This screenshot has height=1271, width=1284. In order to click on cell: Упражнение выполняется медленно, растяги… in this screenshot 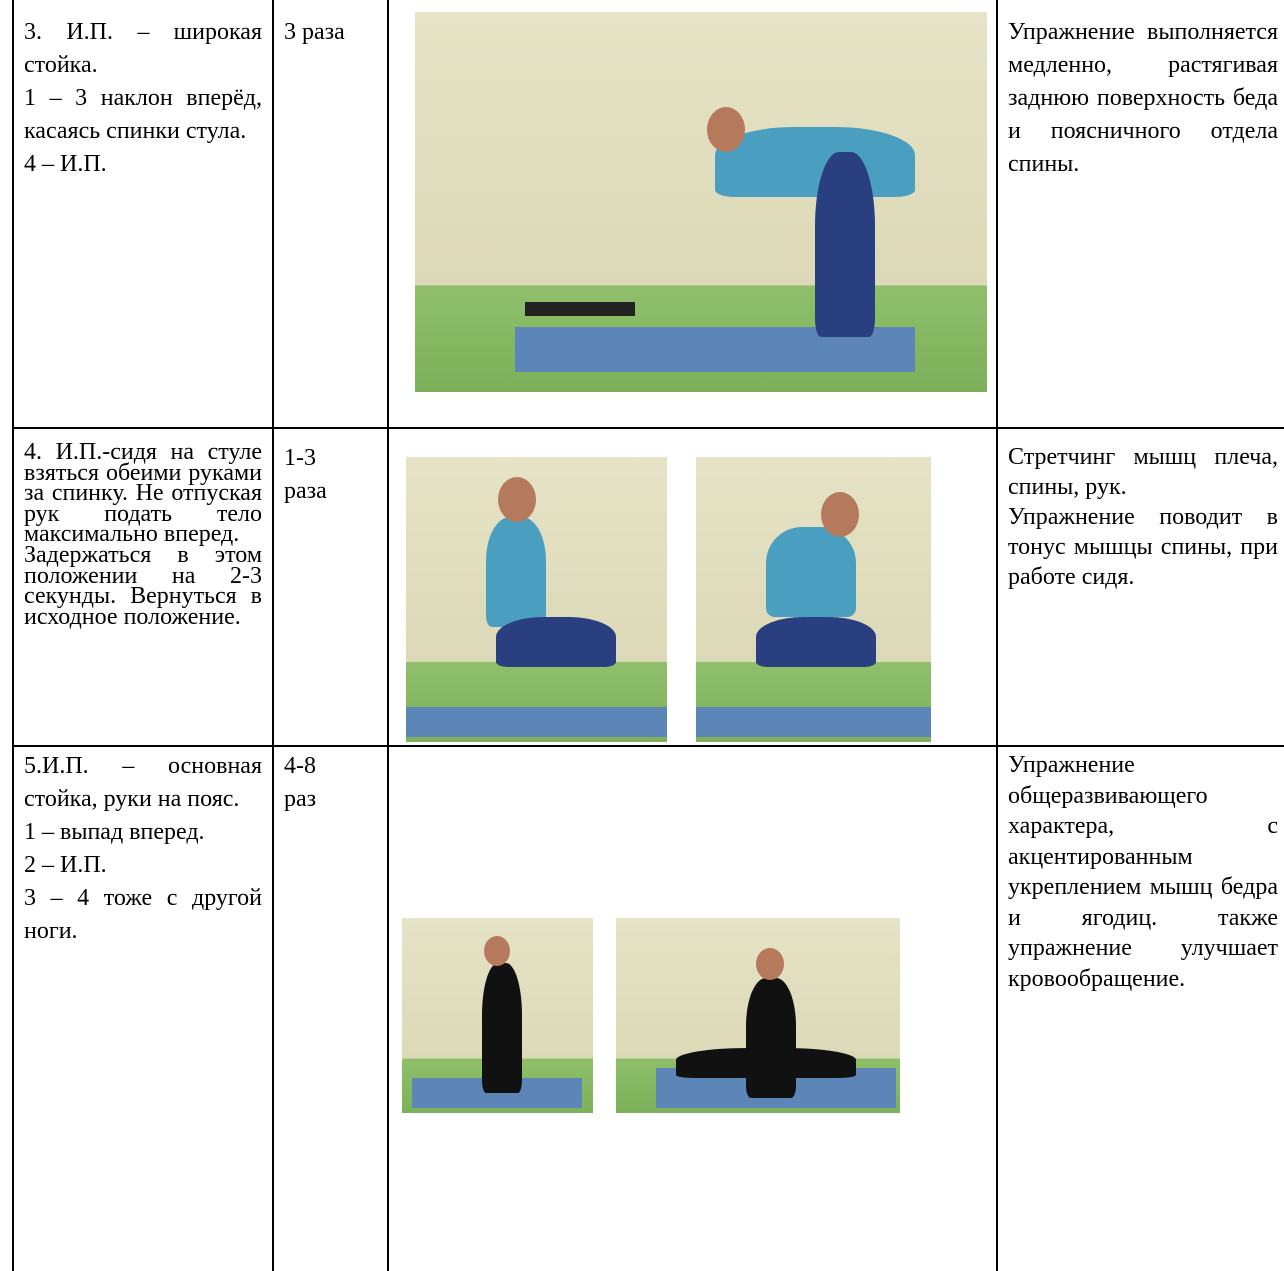, I will do `click(1141, 95)`.